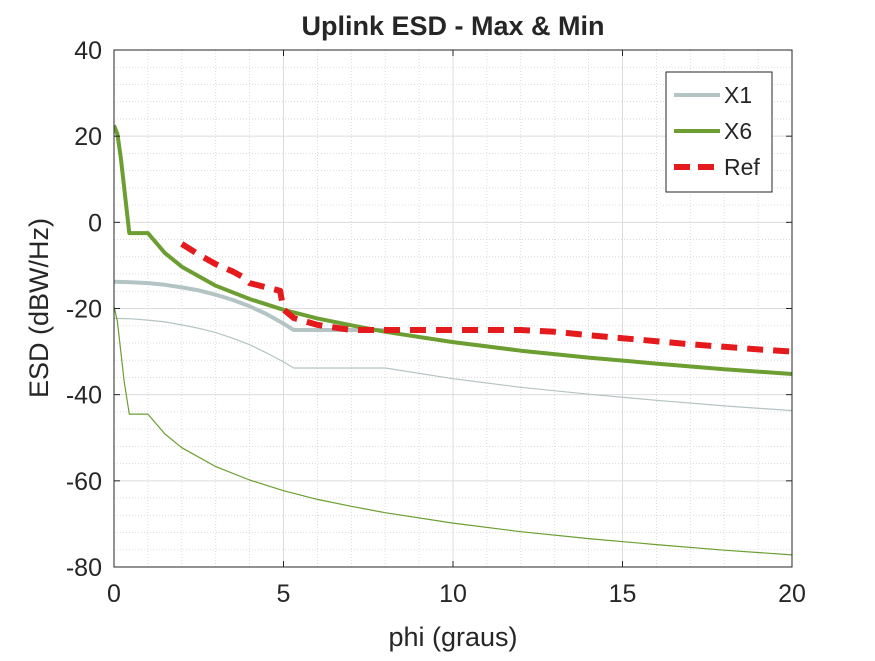  Describe the element at coordinates (84, 396) in the screenshot. I see `y-tick-label: -40` at that location.